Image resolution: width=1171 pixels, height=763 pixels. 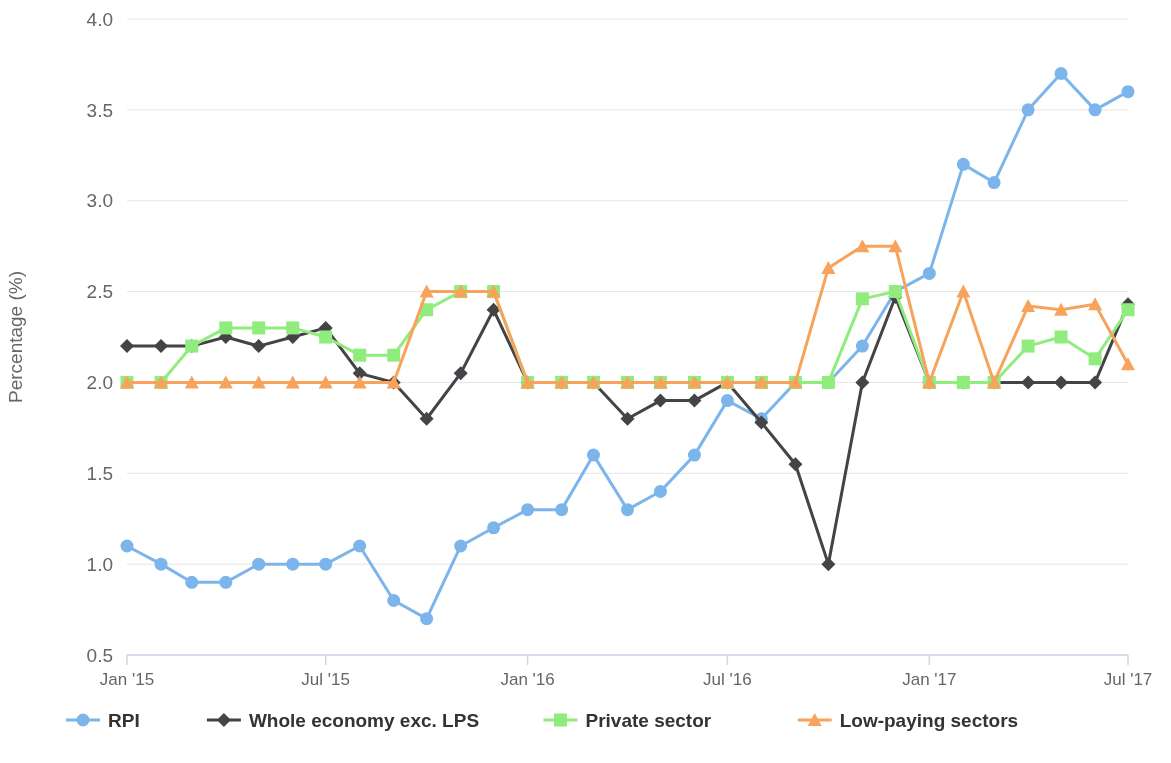 What do you see at coordinates (99, 19) in the screenshot?
I see `y-tick-label: 4.0` at bounding box center [99, 19].